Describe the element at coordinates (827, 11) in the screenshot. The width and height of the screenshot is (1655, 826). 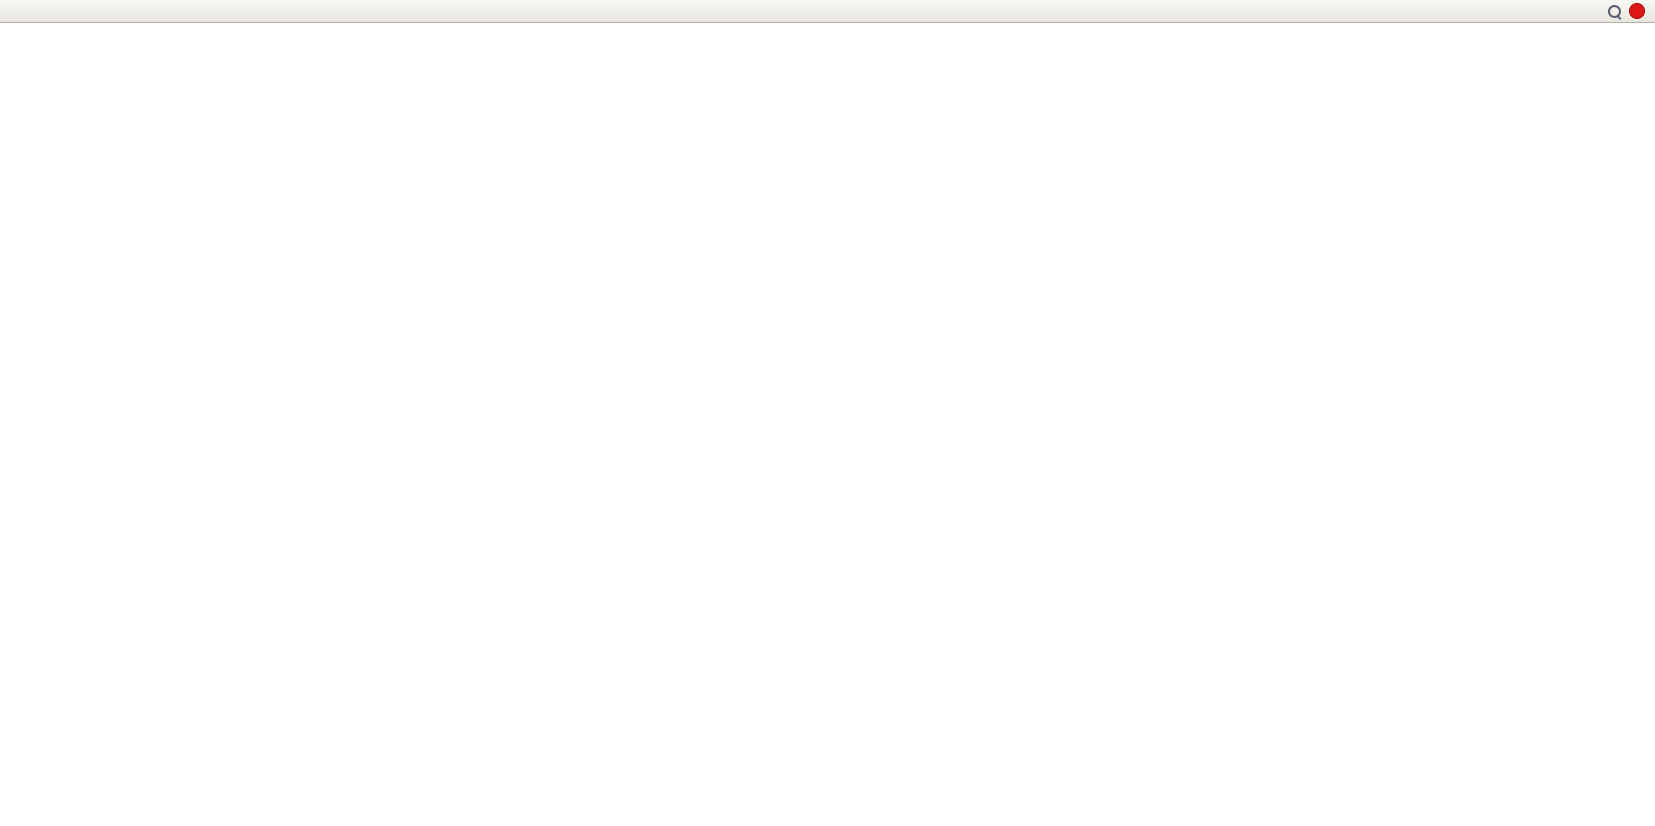
I see `toolbar` at that location.